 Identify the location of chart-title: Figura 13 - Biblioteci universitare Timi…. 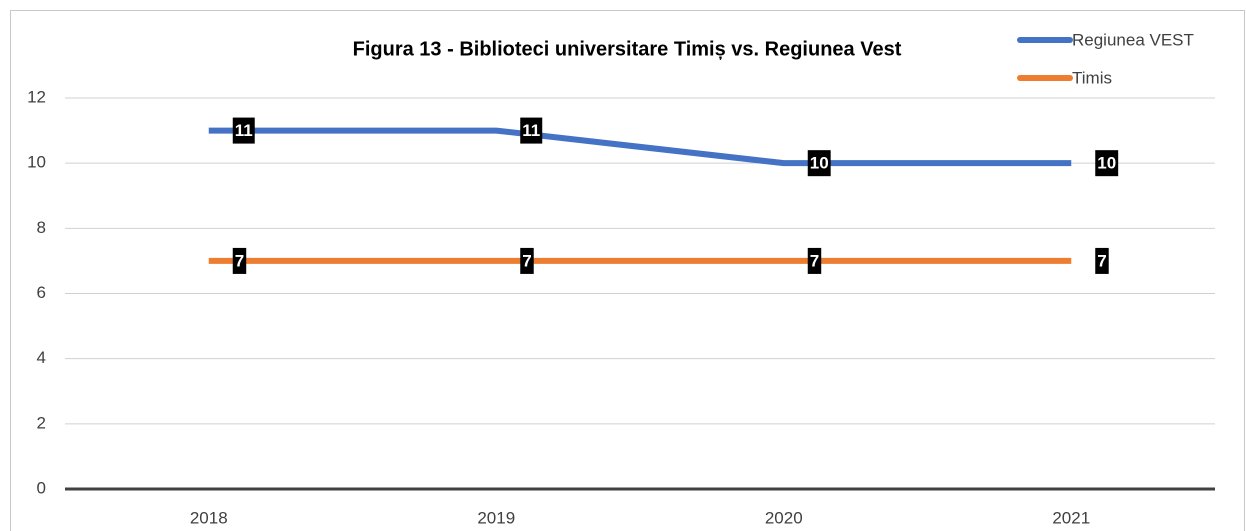
(627, 49).